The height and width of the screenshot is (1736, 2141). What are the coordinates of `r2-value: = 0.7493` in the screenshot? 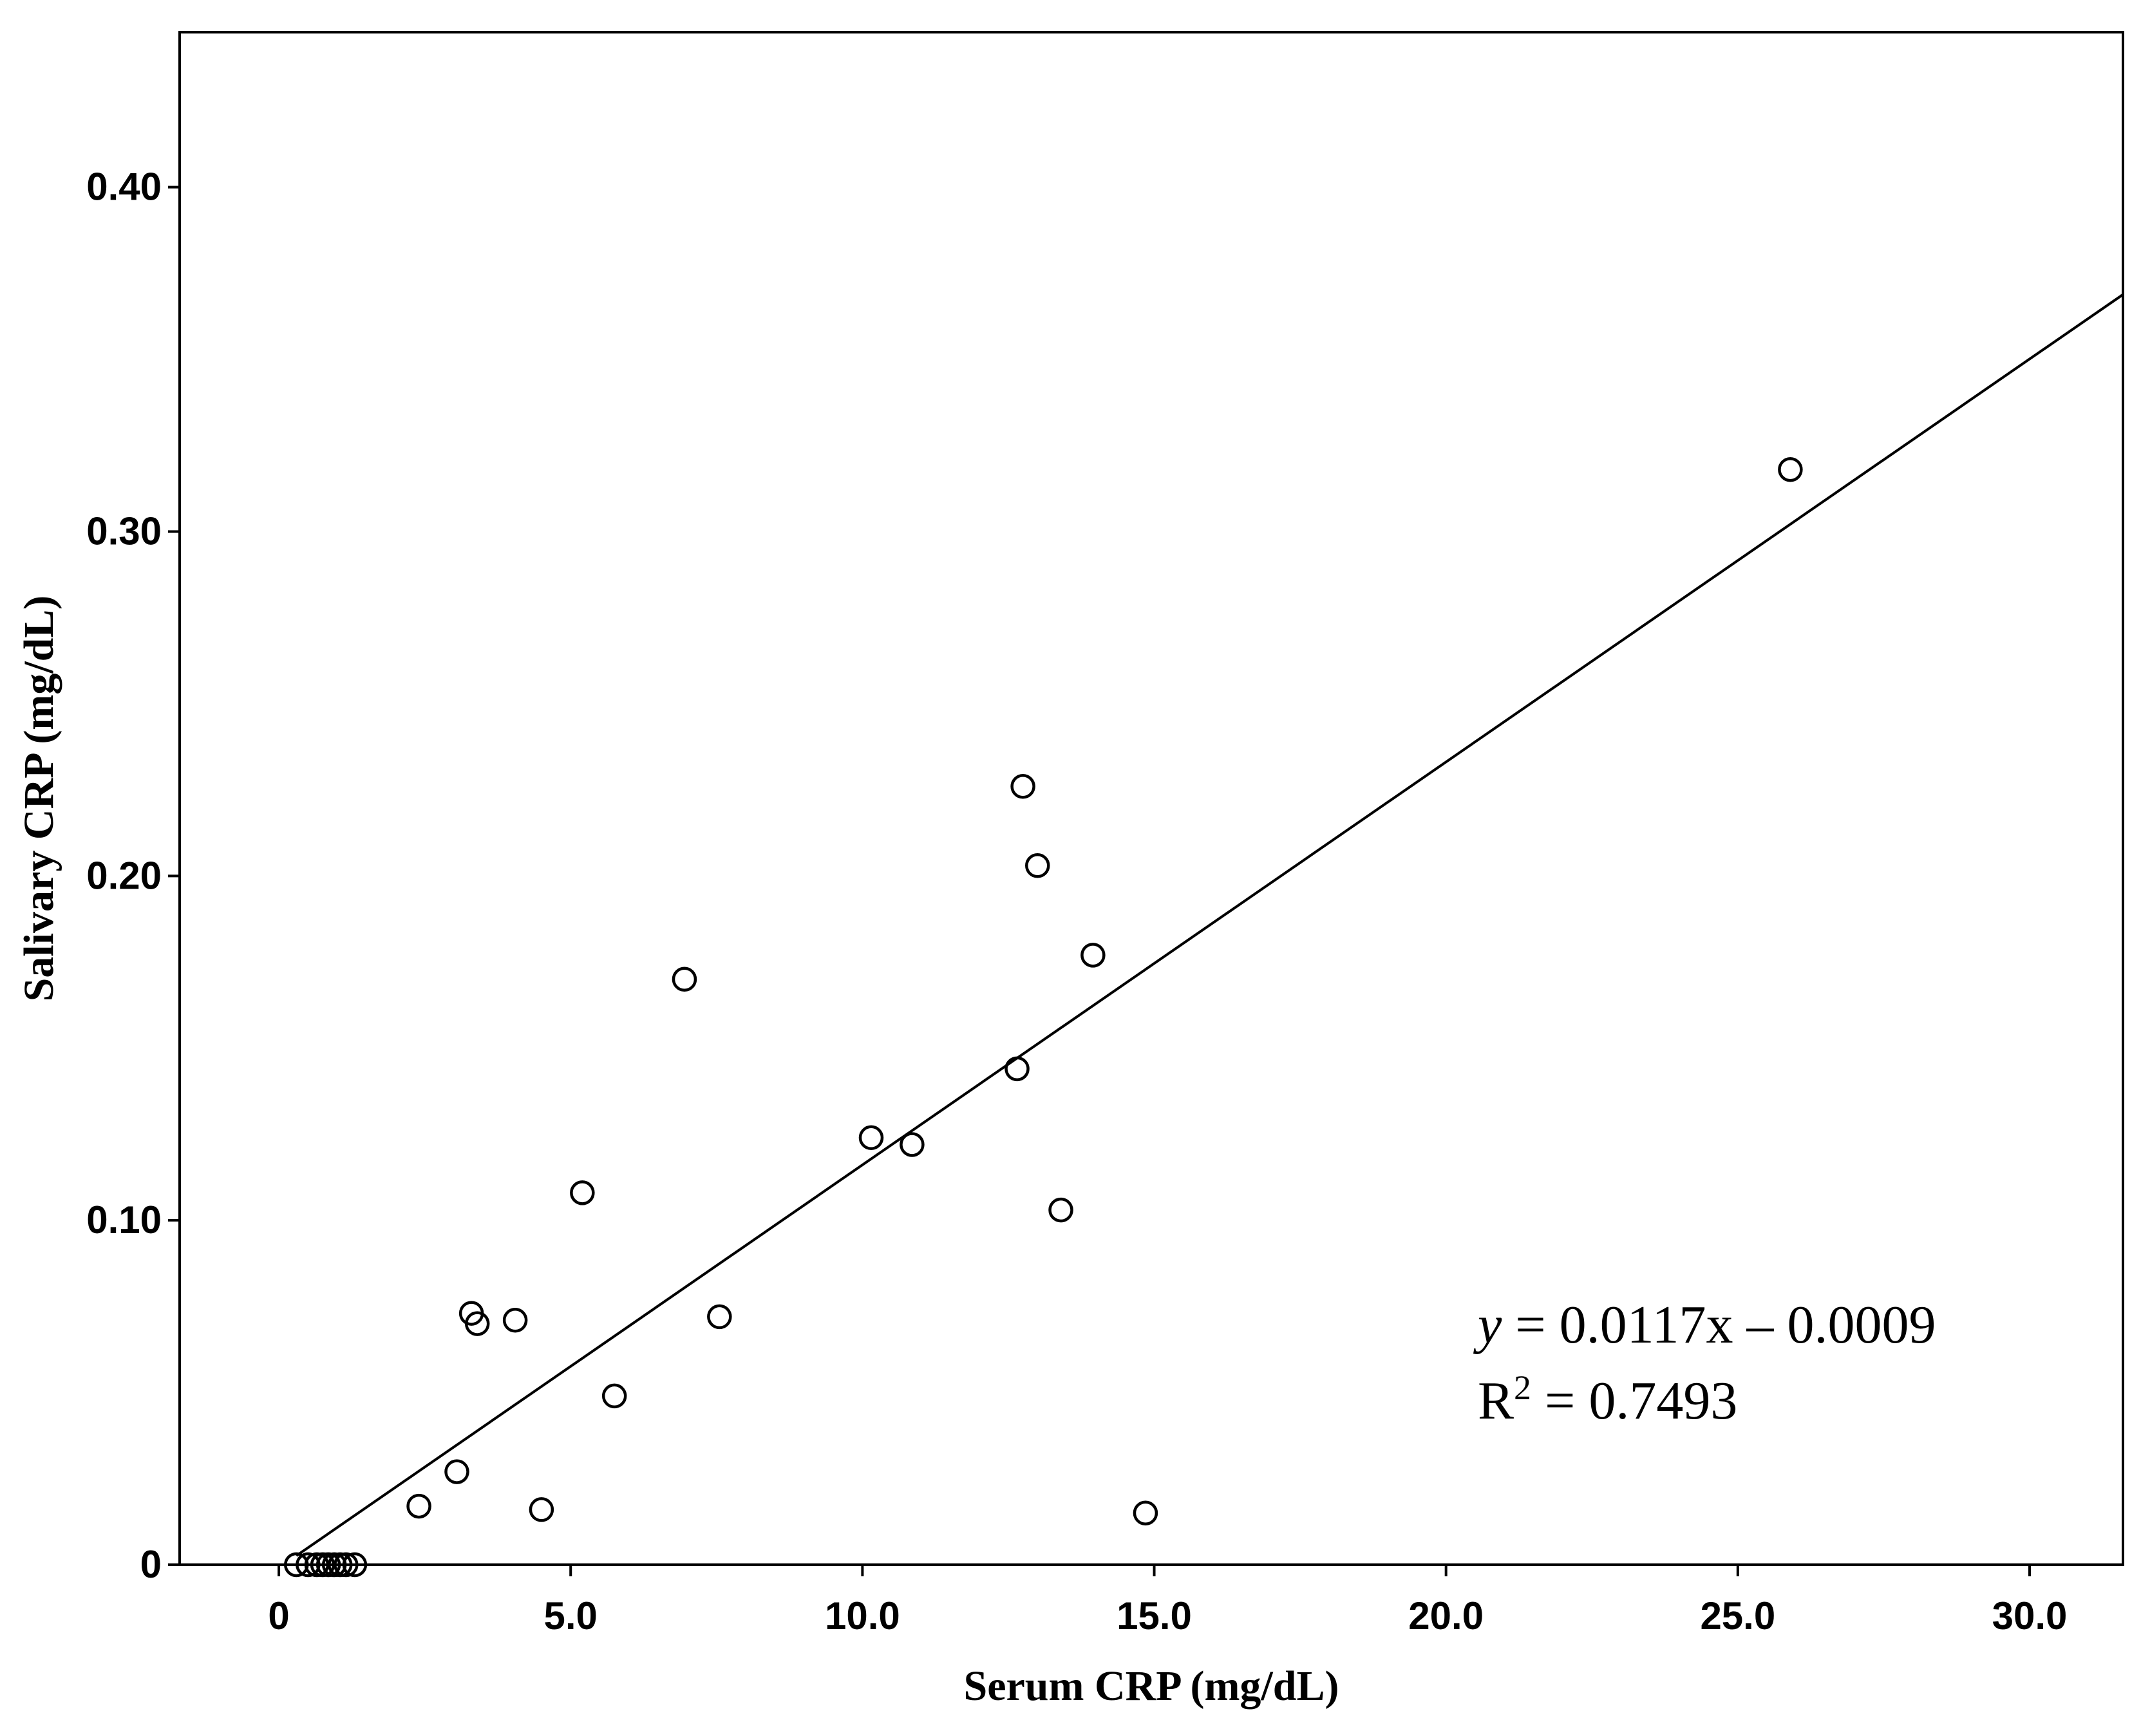 It's located at (1634, 1401).